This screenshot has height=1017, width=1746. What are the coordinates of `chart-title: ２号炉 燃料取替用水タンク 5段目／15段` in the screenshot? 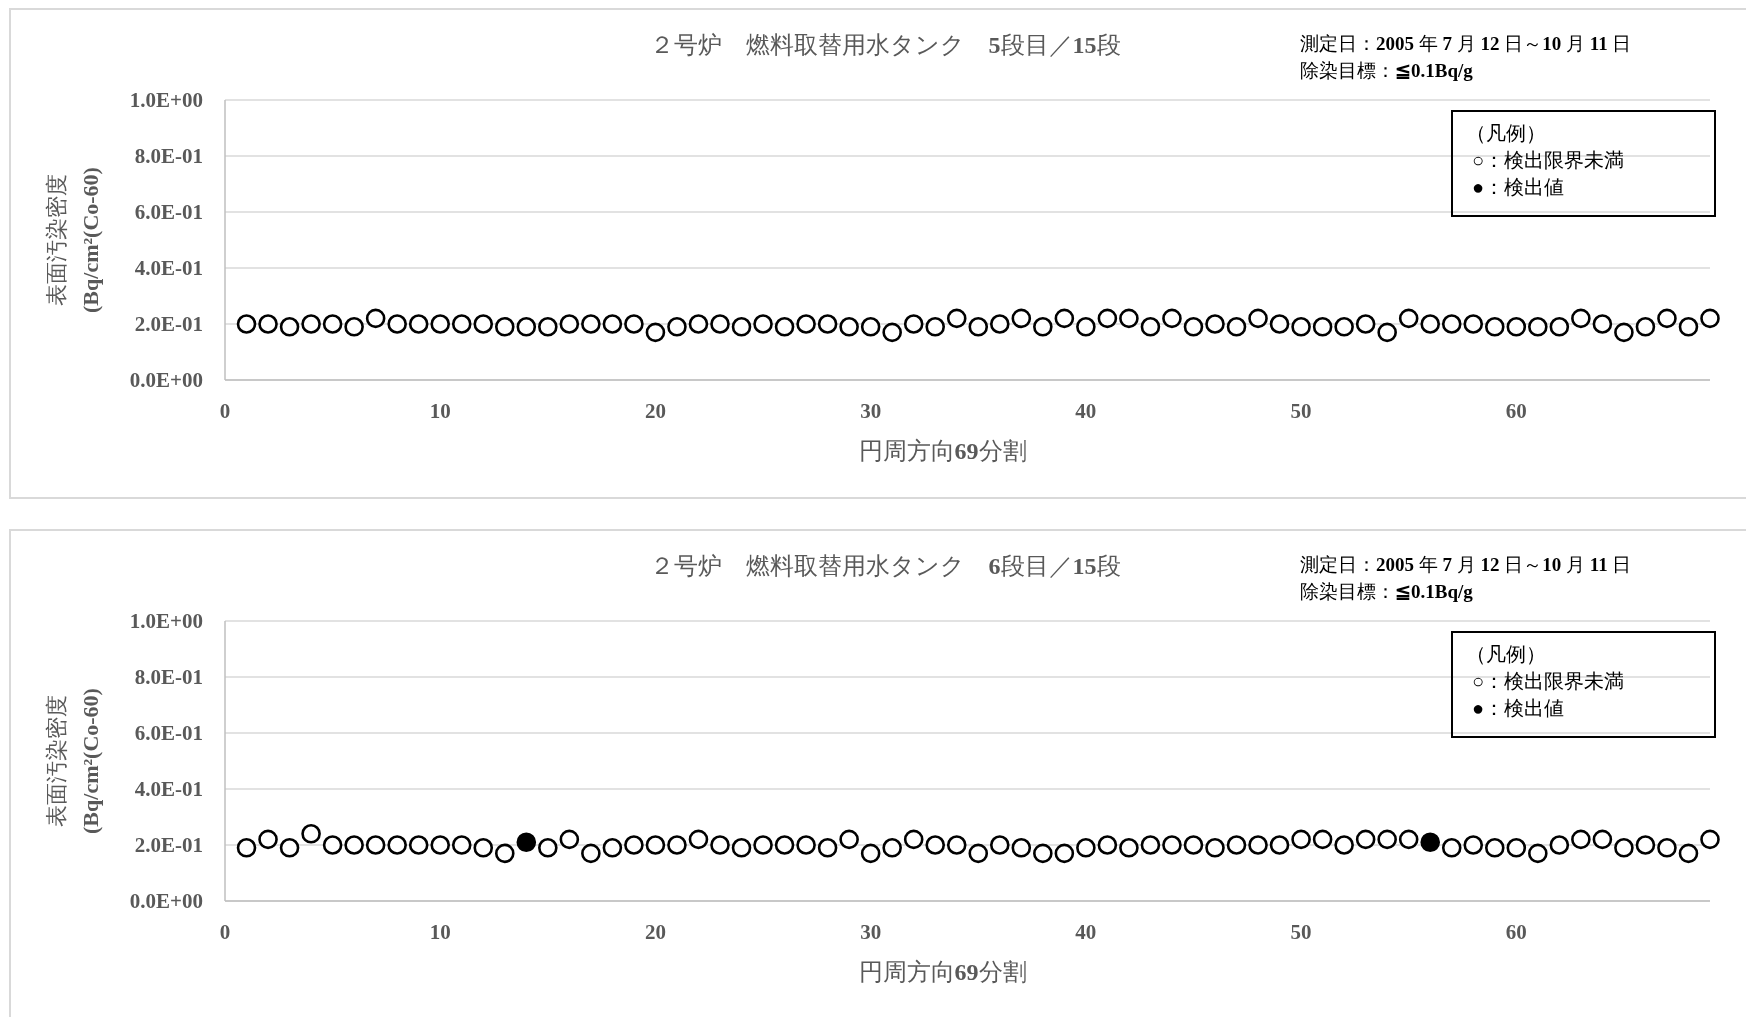 It's located at (885, 45).